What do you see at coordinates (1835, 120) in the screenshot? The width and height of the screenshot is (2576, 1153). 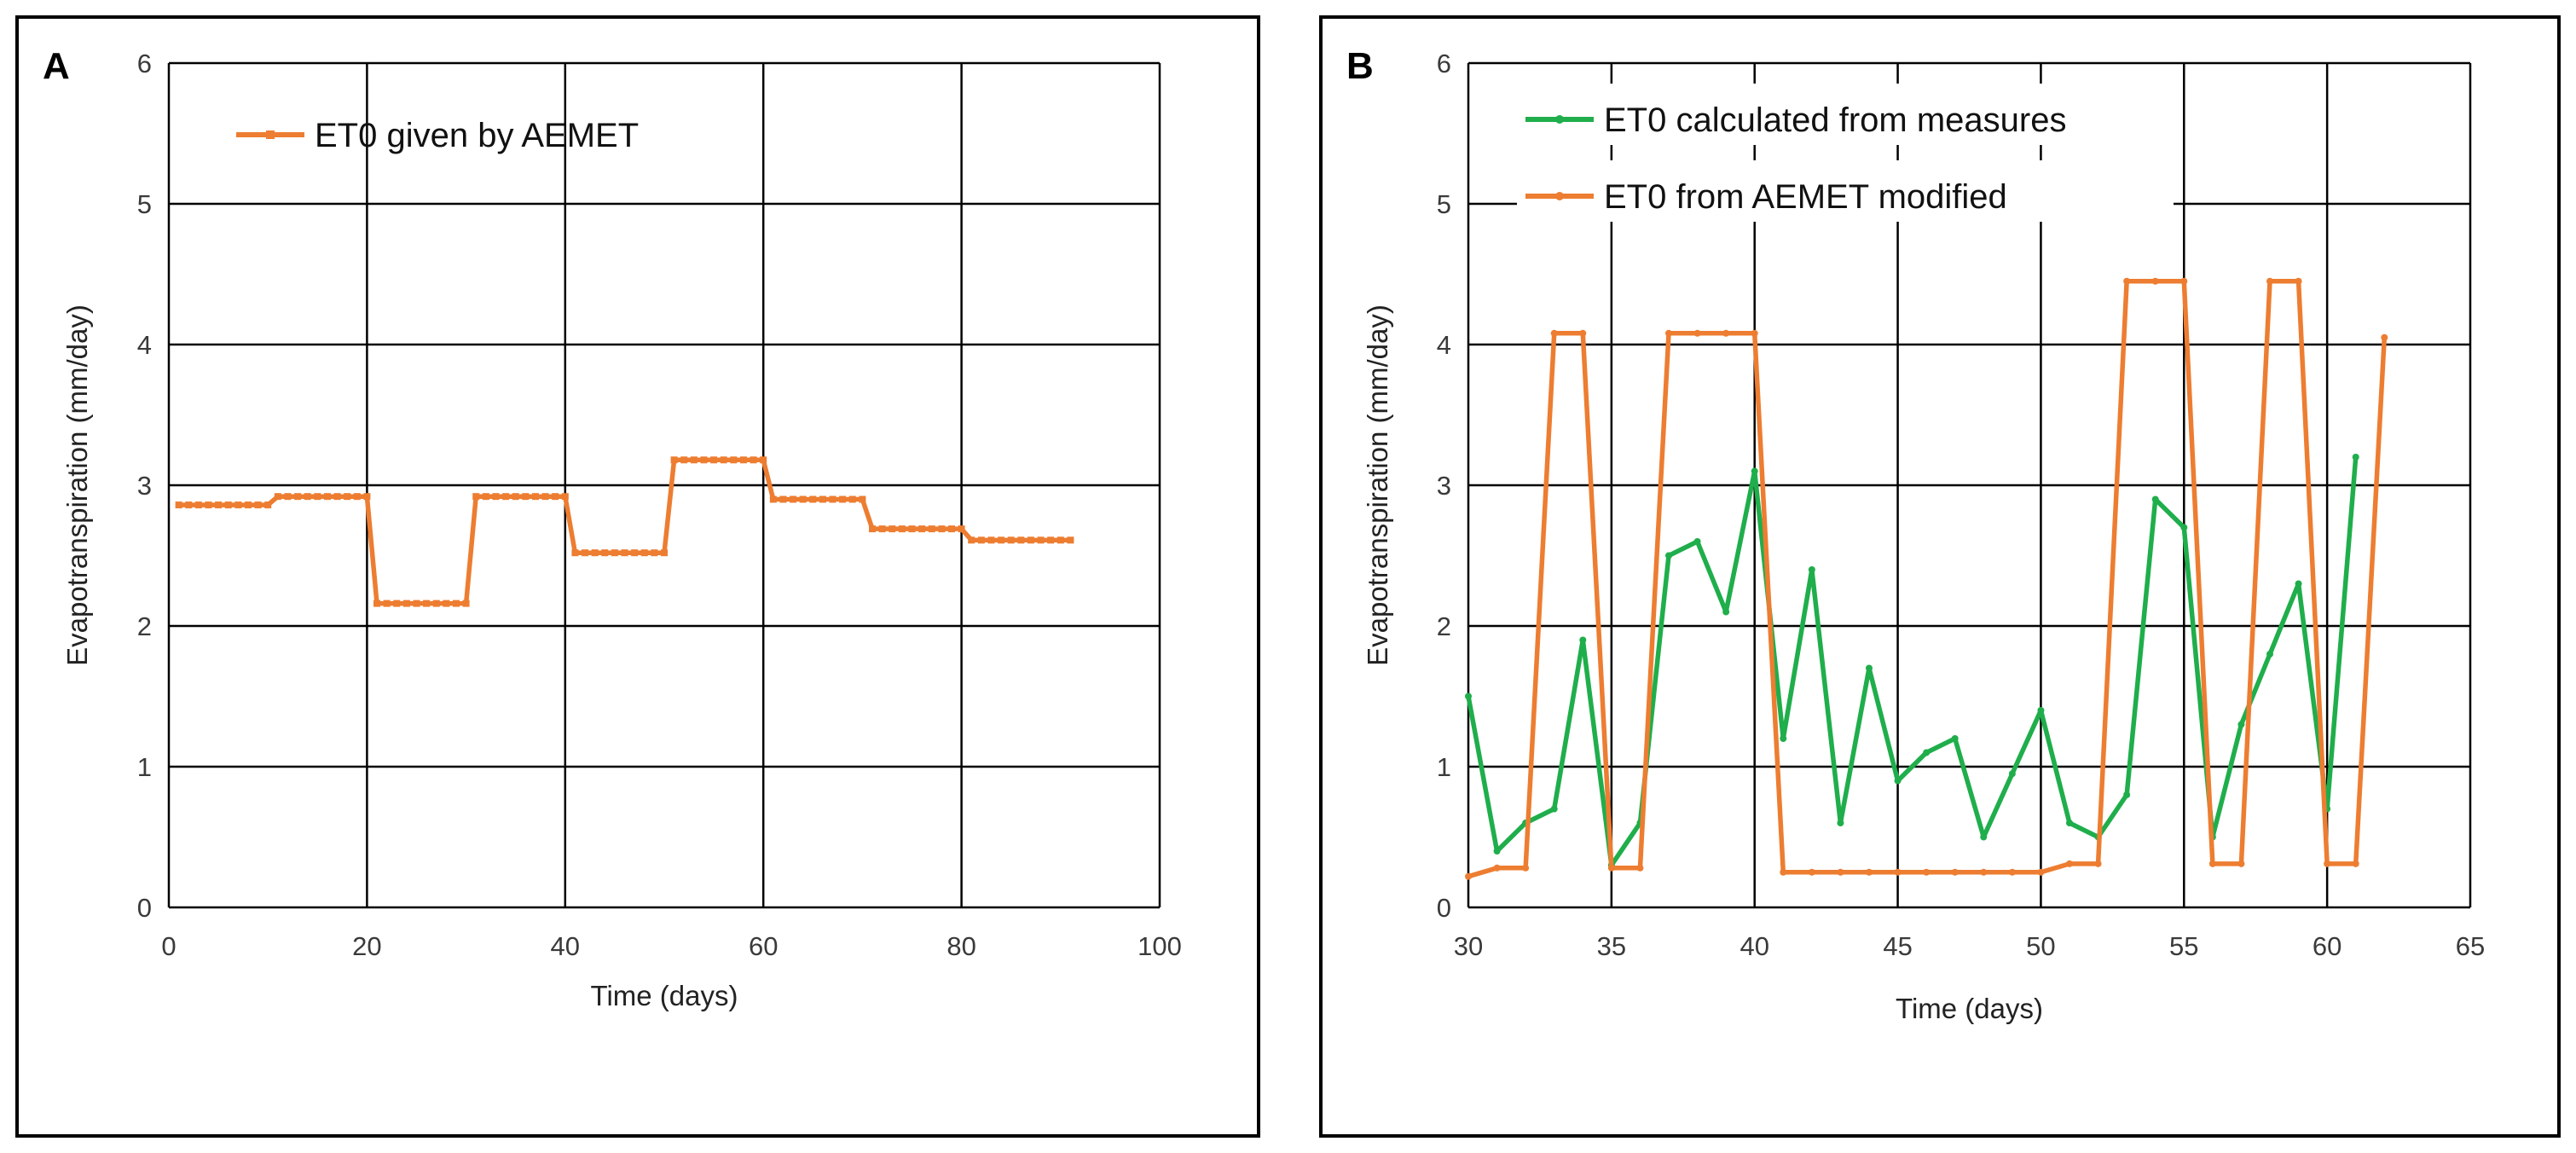 I see `legend-label: ET0 calculated from measures` at bounding box center [1835, 120].